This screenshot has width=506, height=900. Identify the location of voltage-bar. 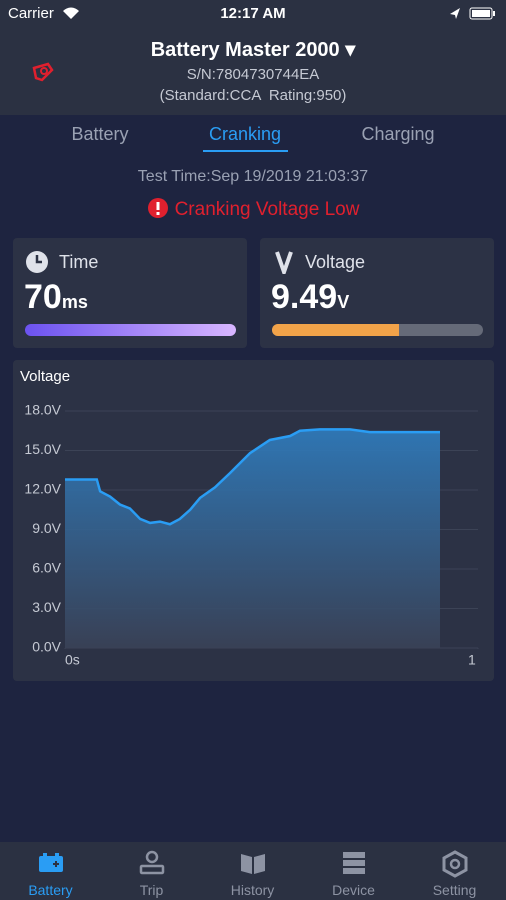
(377, 330).